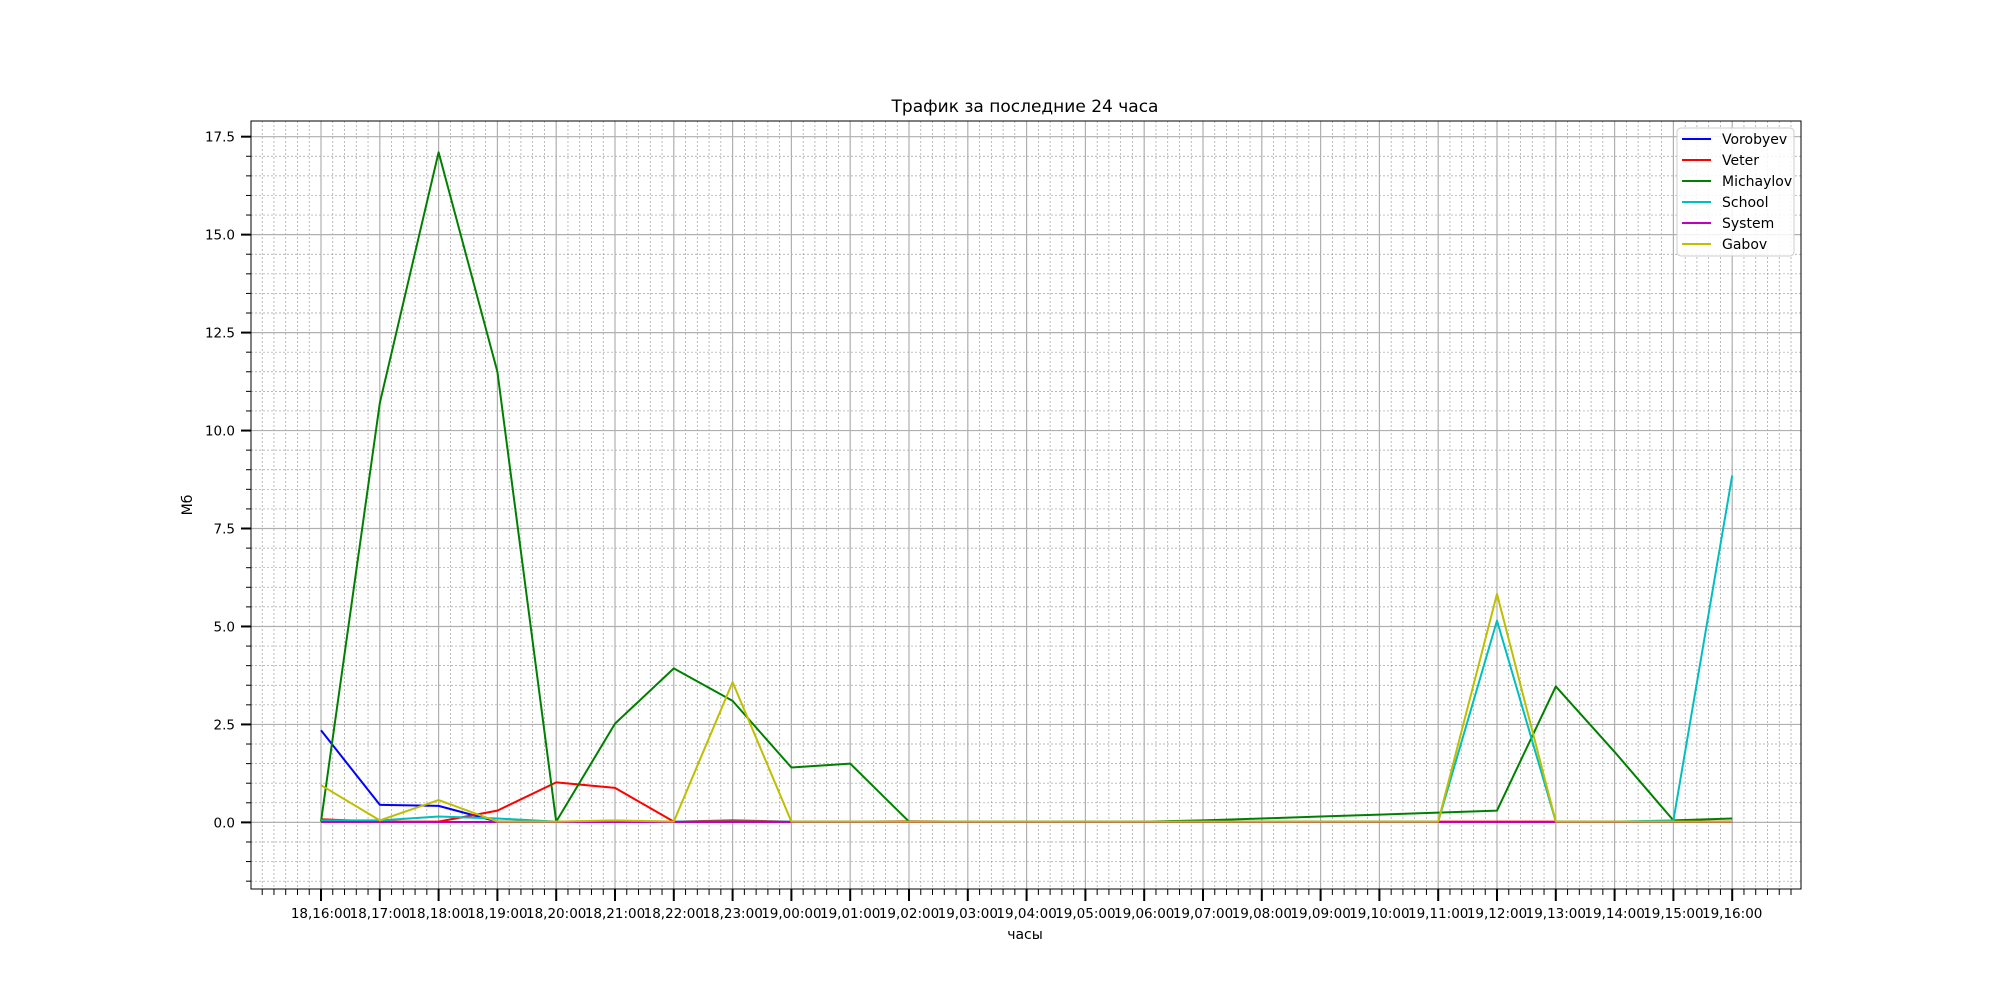 The height and width of the screenshot is (1000, 2000). Describe the element at coordinates (1026, 914) in the screenshot. I see `x-tick-label: 19,04:00` at that location.